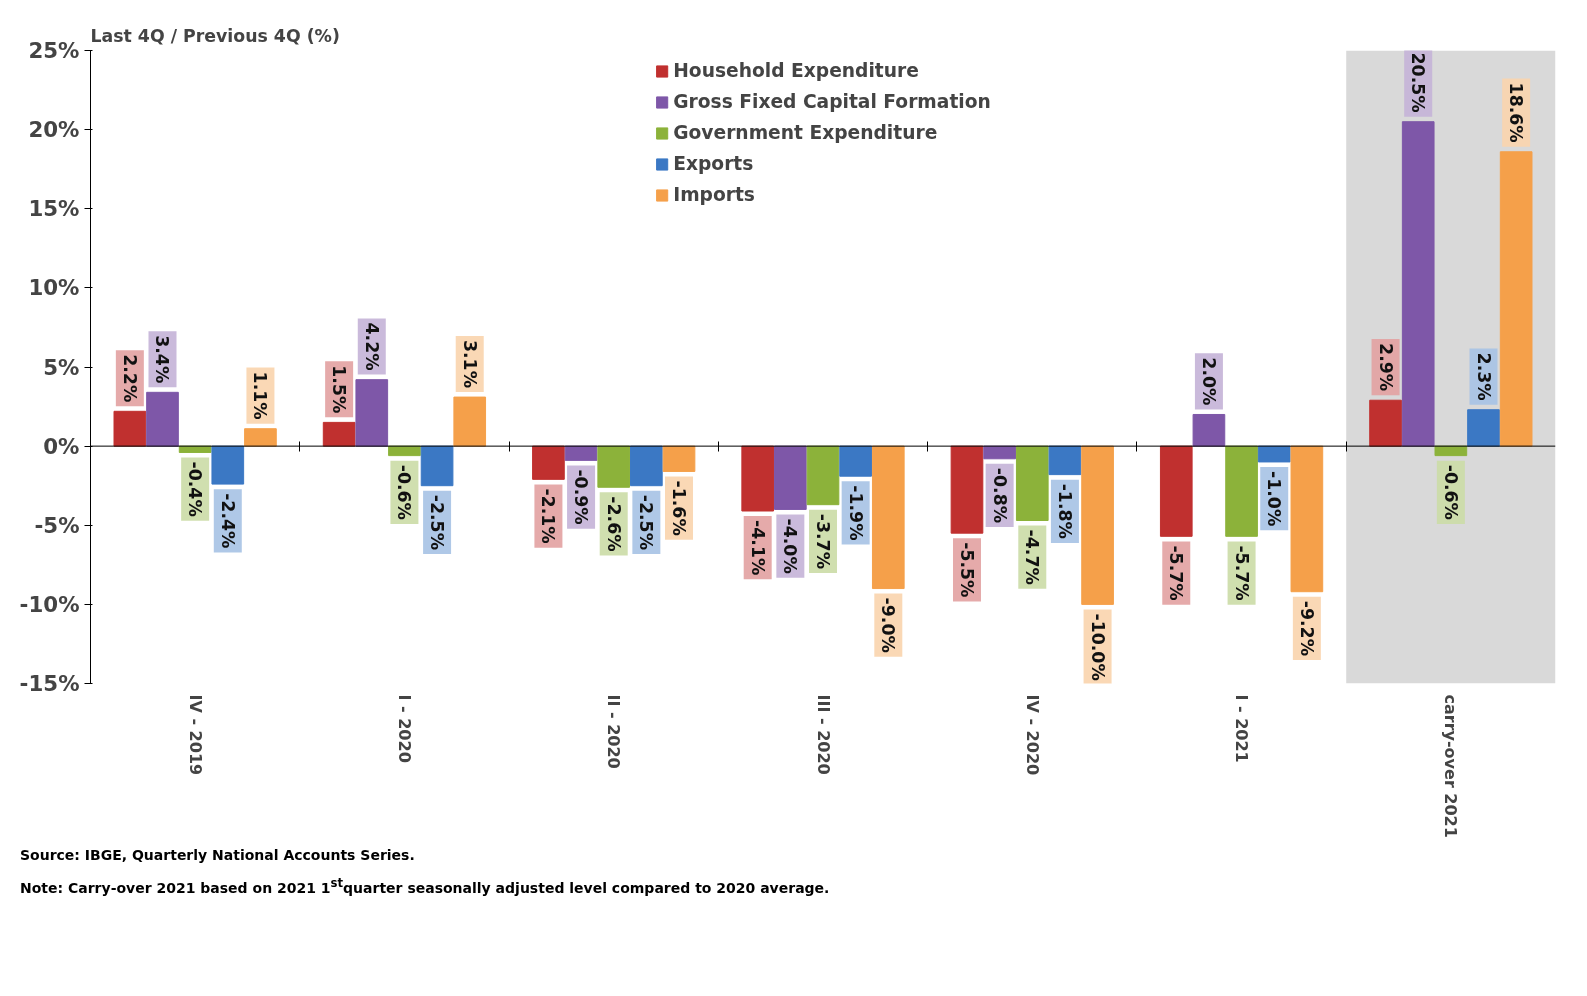 Image resolution: width=1587 pixels, height=996 pixels. I want to click on y-tick-label: 10%, so click(54, 288).